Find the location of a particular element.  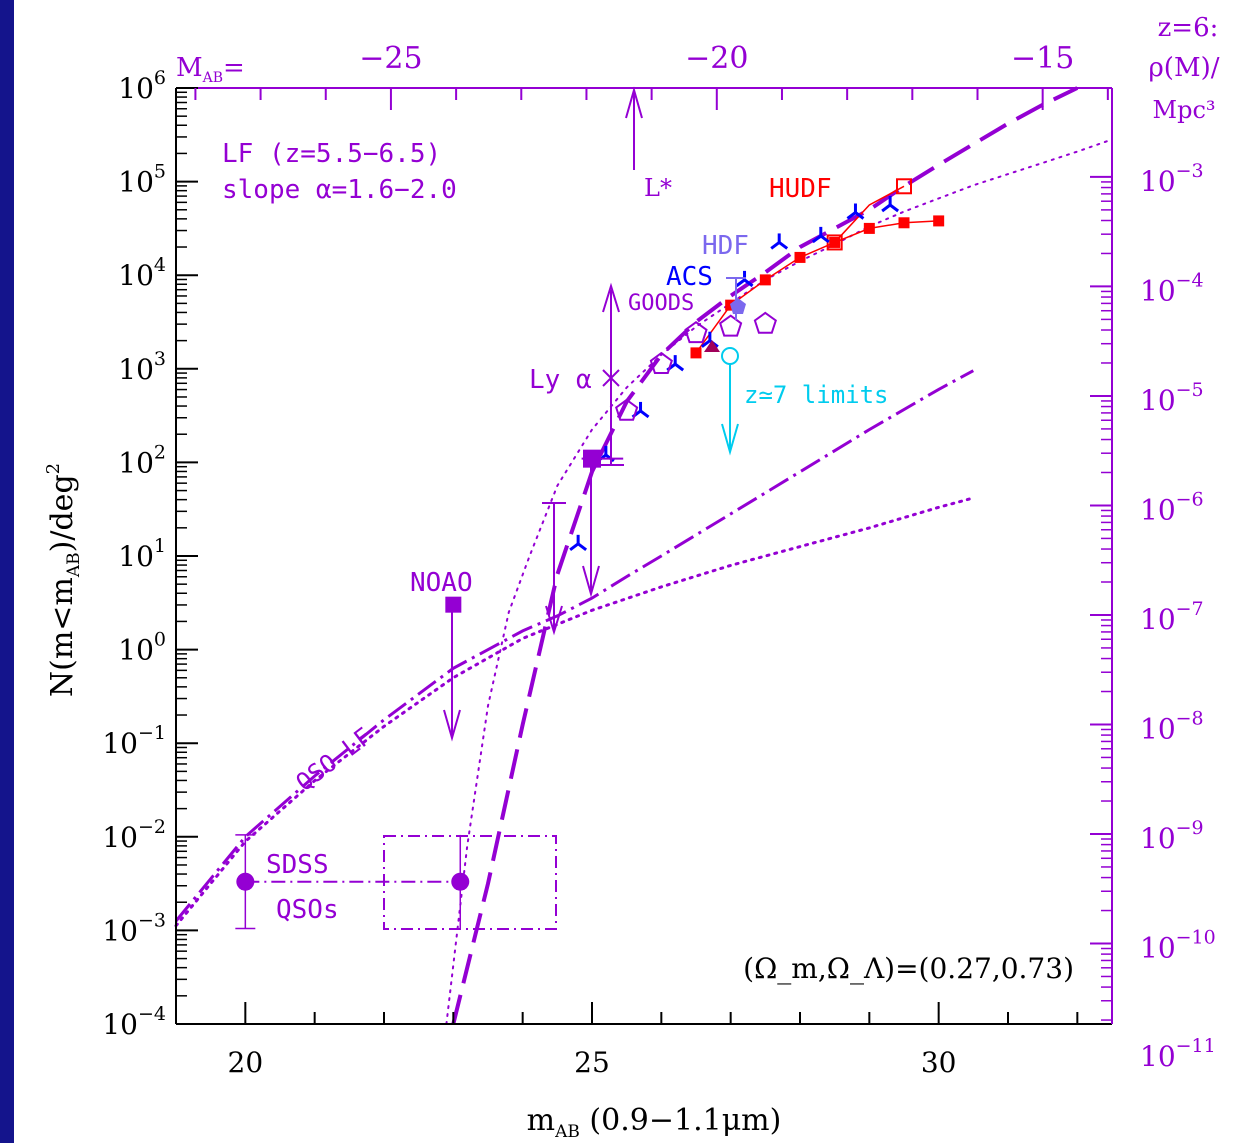

sdss-label-1: SDSS is located at coordinates (297, 865).